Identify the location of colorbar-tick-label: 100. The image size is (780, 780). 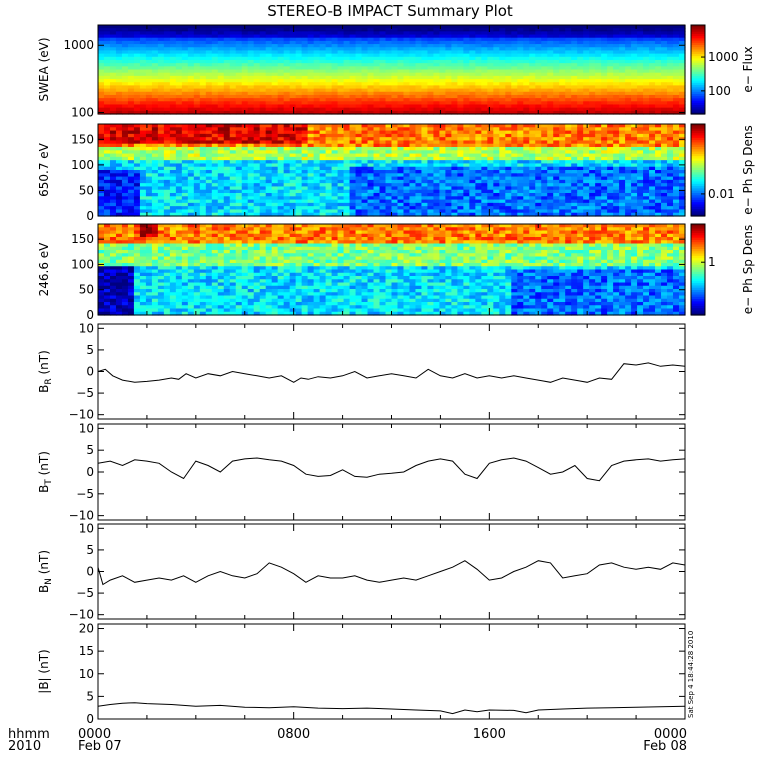
(719, 91).